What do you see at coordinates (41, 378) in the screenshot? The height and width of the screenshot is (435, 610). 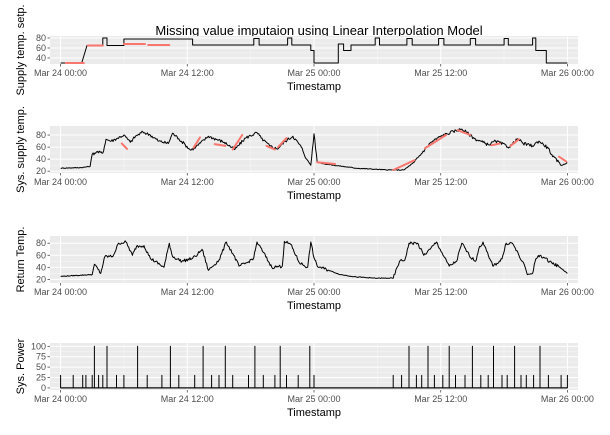 I see `y-tick-label: 25` at bounding box center [41, 378].